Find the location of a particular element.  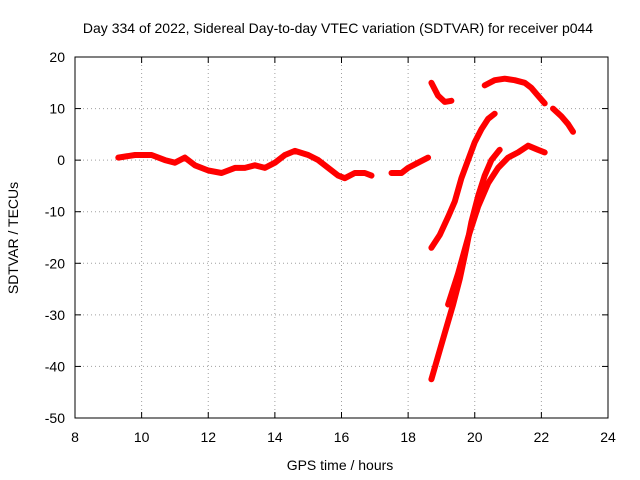

x-tick-label: 10 is located at coordinates (142, 437).